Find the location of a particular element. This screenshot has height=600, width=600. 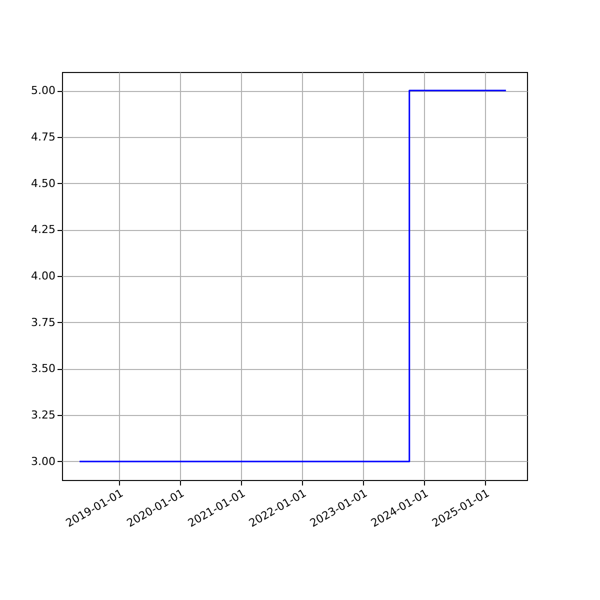

y-tick-label: 4.25 is located at coordinates (43, 229).